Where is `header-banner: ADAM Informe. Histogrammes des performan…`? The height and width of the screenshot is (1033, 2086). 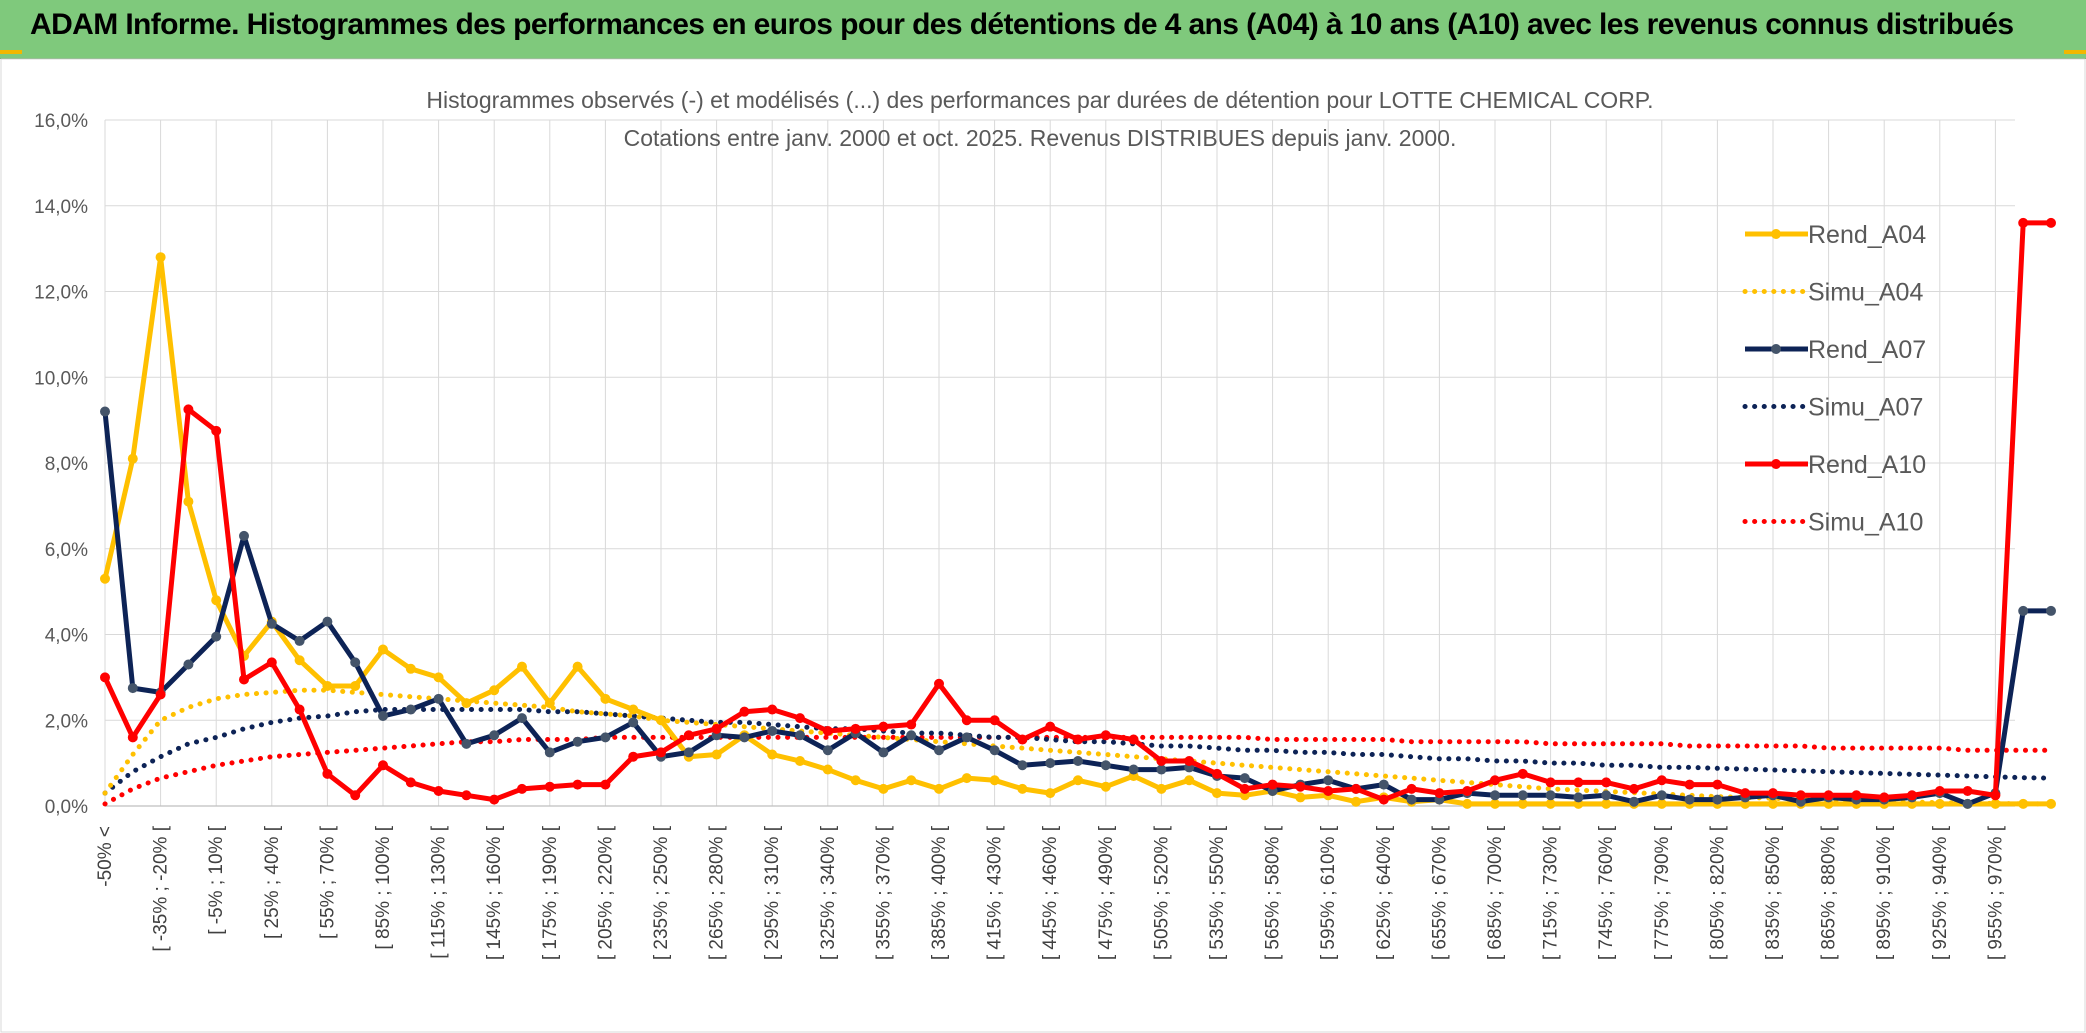
header-banner: ADAM Informe. Histogrammes des performan… is located at coordinates (1043, 29).